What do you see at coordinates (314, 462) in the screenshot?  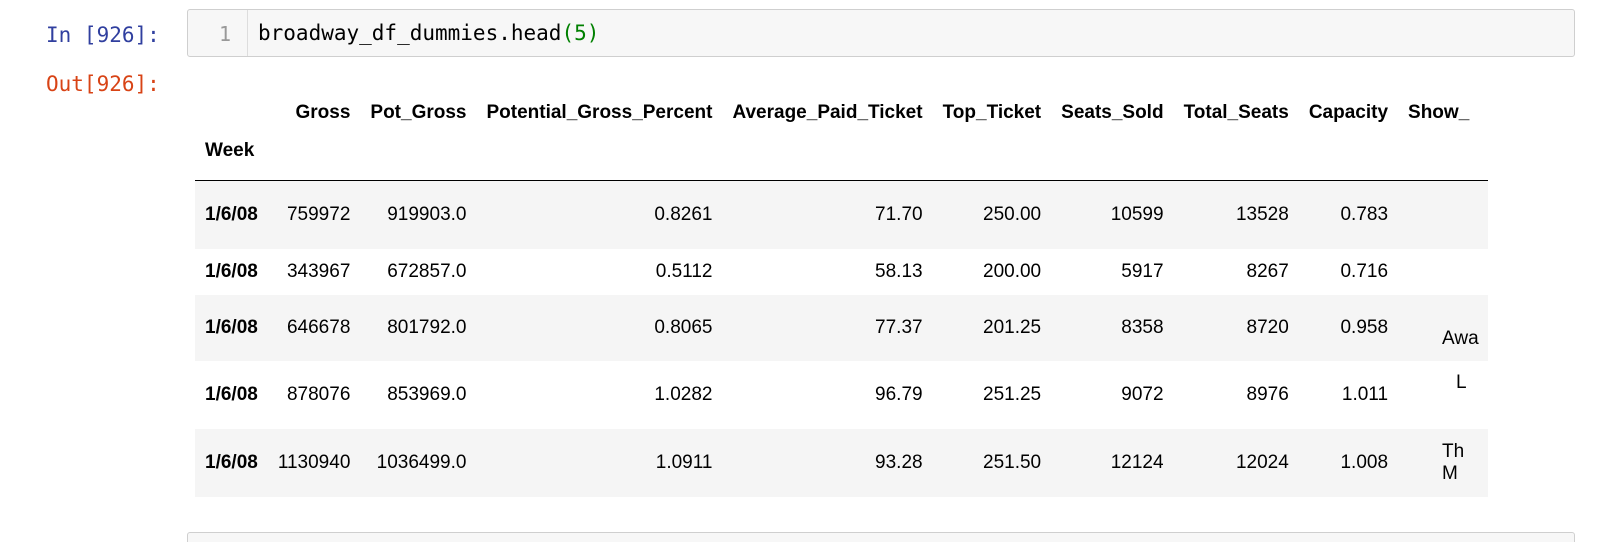 I see `table-cell: 1130940` at bounding box center [314, 462].